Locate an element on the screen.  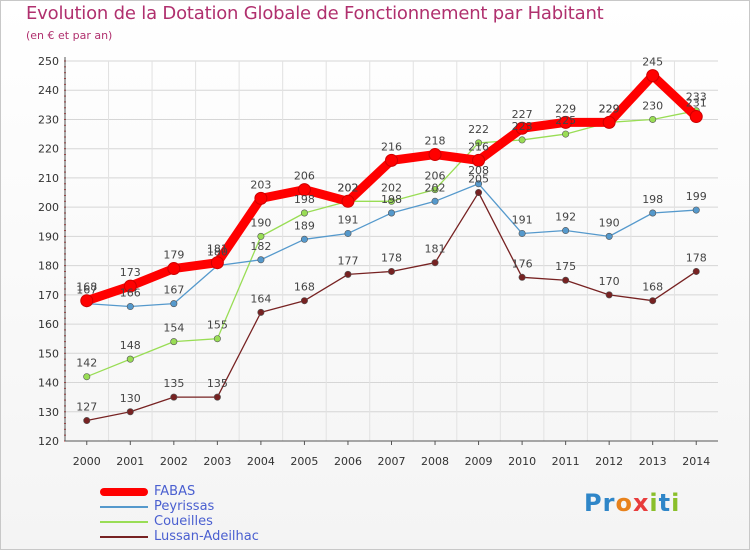
data-label-fabas: 218 is located at coordinates (435, 141).